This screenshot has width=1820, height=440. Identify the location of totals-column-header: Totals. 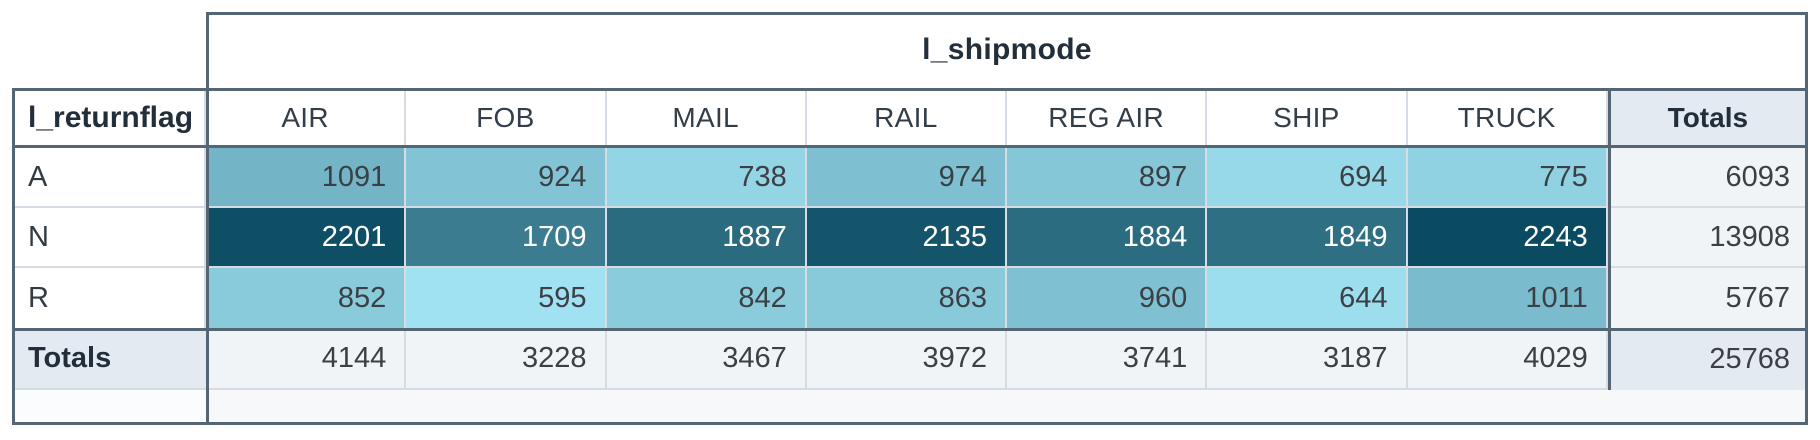
(1707, 118).